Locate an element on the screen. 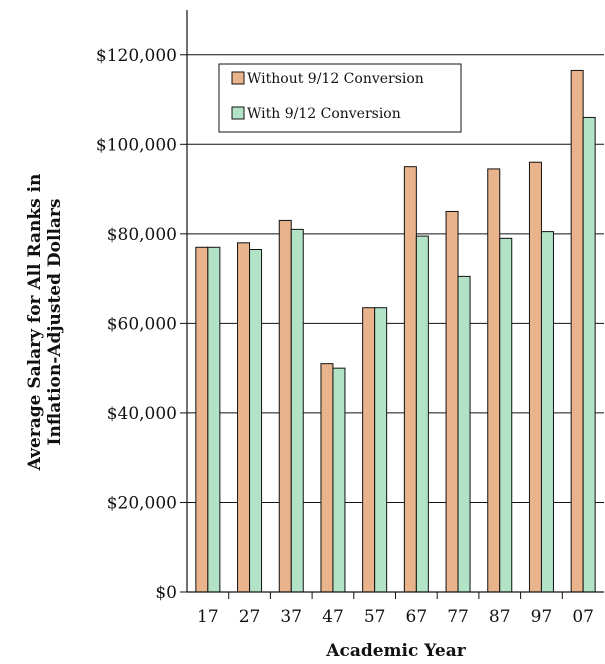 This screenshot has width=605, height=664. legend-label-without-conversion: Without 9/12 Conversion is located at coordinates (335, 79).